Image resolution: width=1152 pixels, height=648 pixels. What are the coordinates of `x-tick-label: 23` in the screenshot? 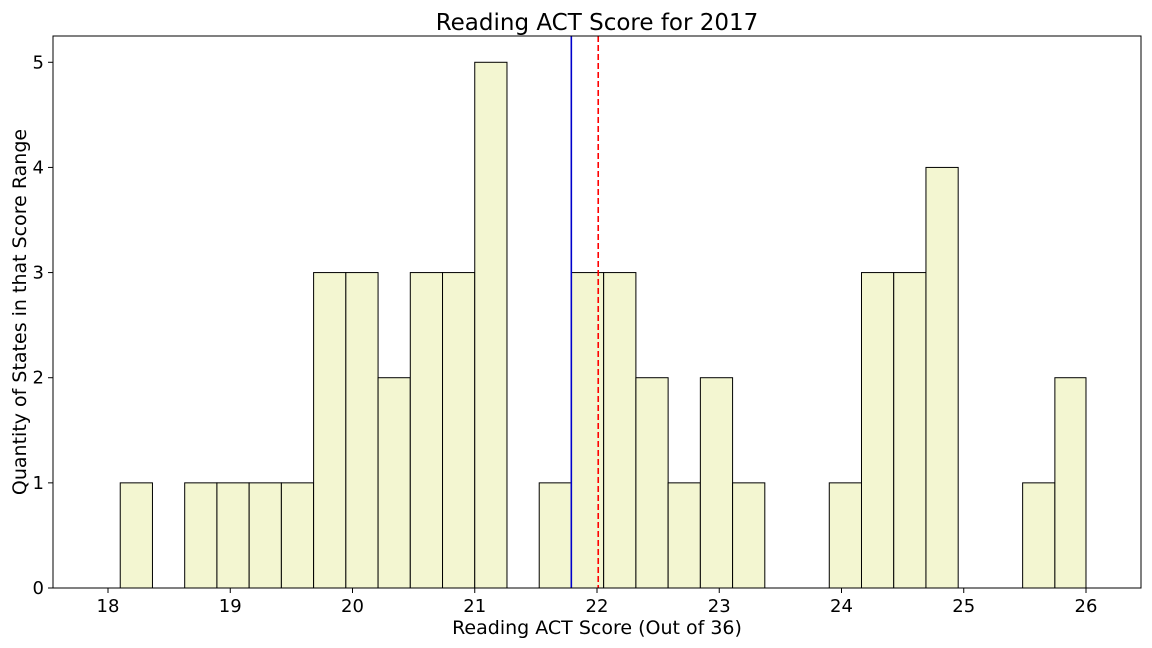 It's located at (719, 606).